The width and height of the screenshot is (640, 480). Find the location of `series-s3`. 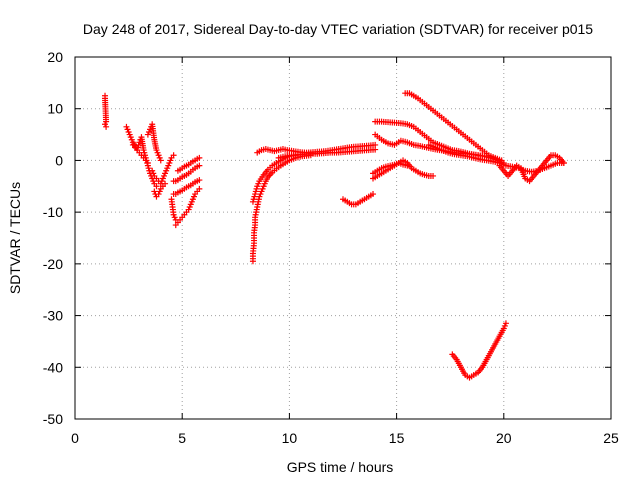

series-s3 is located at coordinates (144, 162).